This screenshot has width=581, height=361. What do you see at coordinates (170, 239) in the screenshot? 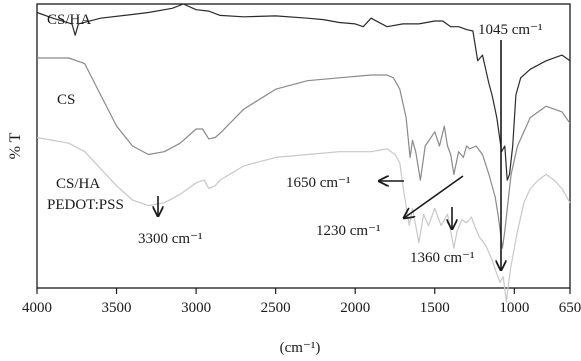
I see `peak-label-3300: 3300 cm⁻¹` at bounding box center [170, 239].